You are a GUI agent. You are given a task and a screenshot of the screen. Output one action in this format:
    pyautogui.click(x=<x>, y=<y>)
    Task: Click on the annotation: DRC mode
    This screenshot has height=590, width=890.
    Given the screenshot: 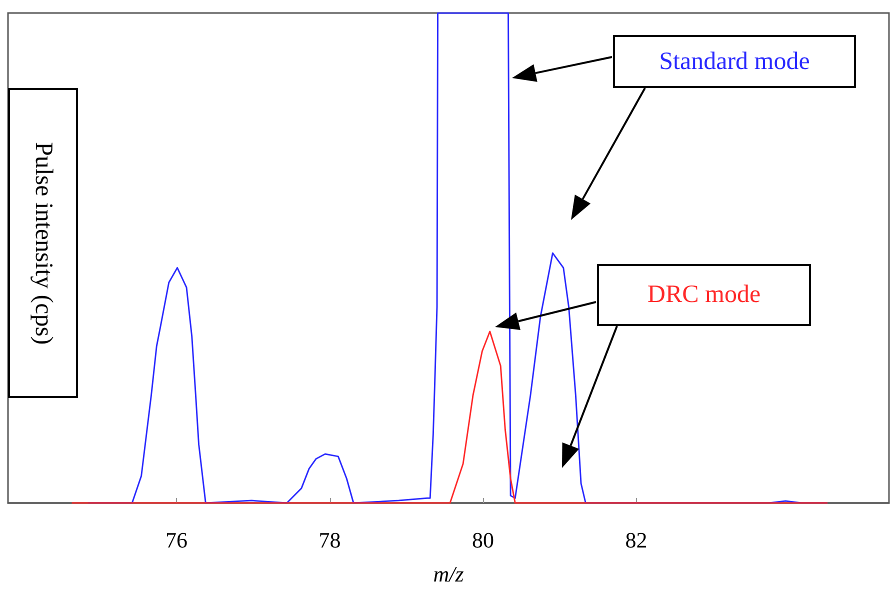 What is the action you would take?
    pyautogui.click(x=704, y=295)
    